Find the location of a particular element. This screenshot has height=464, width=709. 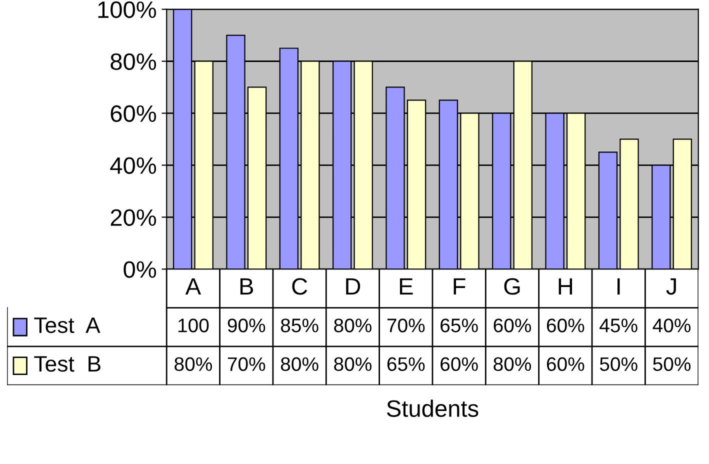

x-tick-label: H is located at coordinates (565, 286).